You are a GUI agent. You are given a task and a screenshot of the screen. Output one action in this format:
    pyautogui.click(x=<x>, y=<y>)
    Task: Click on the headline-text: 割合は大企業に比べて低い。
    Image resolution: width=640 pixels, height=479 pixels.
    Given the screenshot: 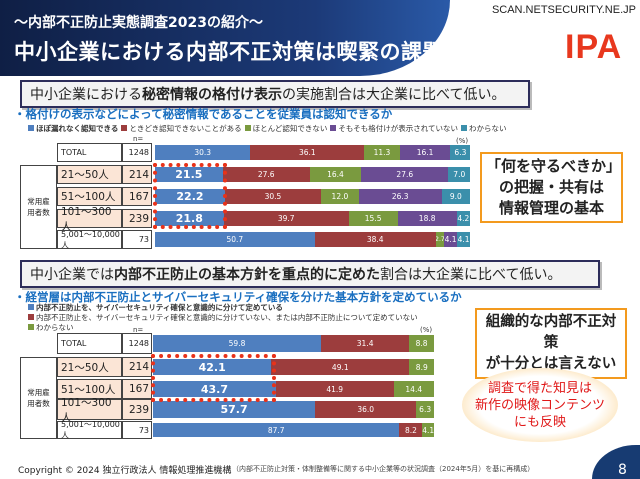 What is the action you would take?
    pyautogui.click(x=471, y=275)
    